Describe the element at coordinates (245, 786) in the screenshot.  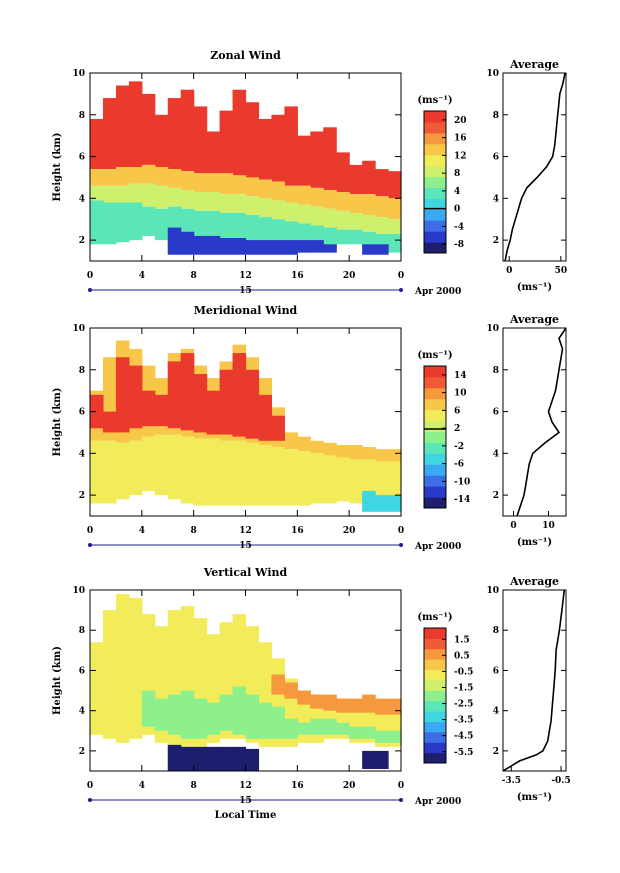
I see `x-tick-label: 12` at that location.